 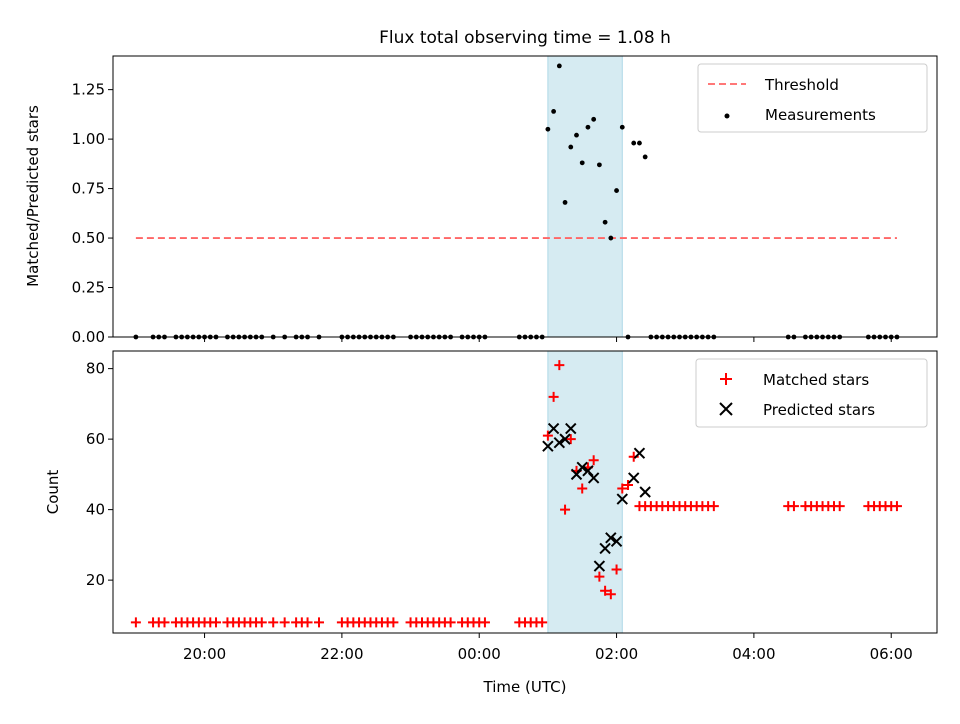 What do you see at coordinates (95, 439) in the screenshot?
I see `bottom-y-tick-label: 60` at bounding box center [95, 439].